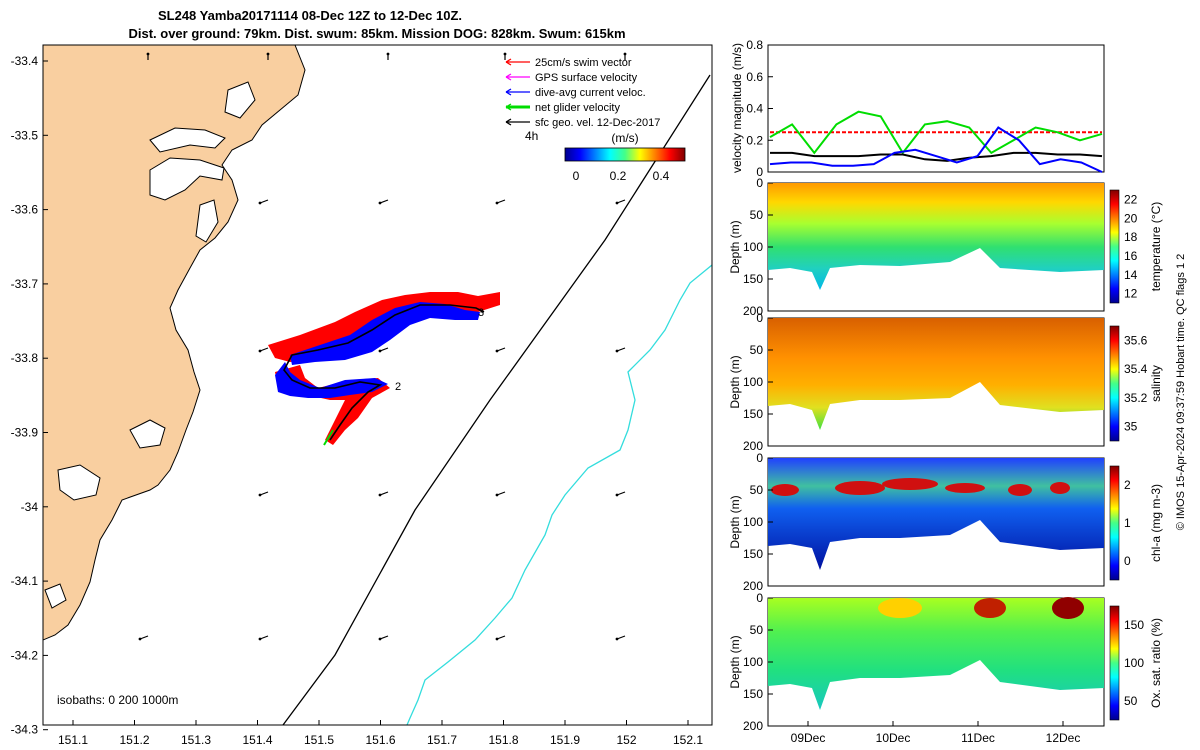 The width and height of the screenshot is (1200, 750). Describe the element at coordinates (808, 738) in the screenshot. I see `date-tick-label: 09Dec` at that location.